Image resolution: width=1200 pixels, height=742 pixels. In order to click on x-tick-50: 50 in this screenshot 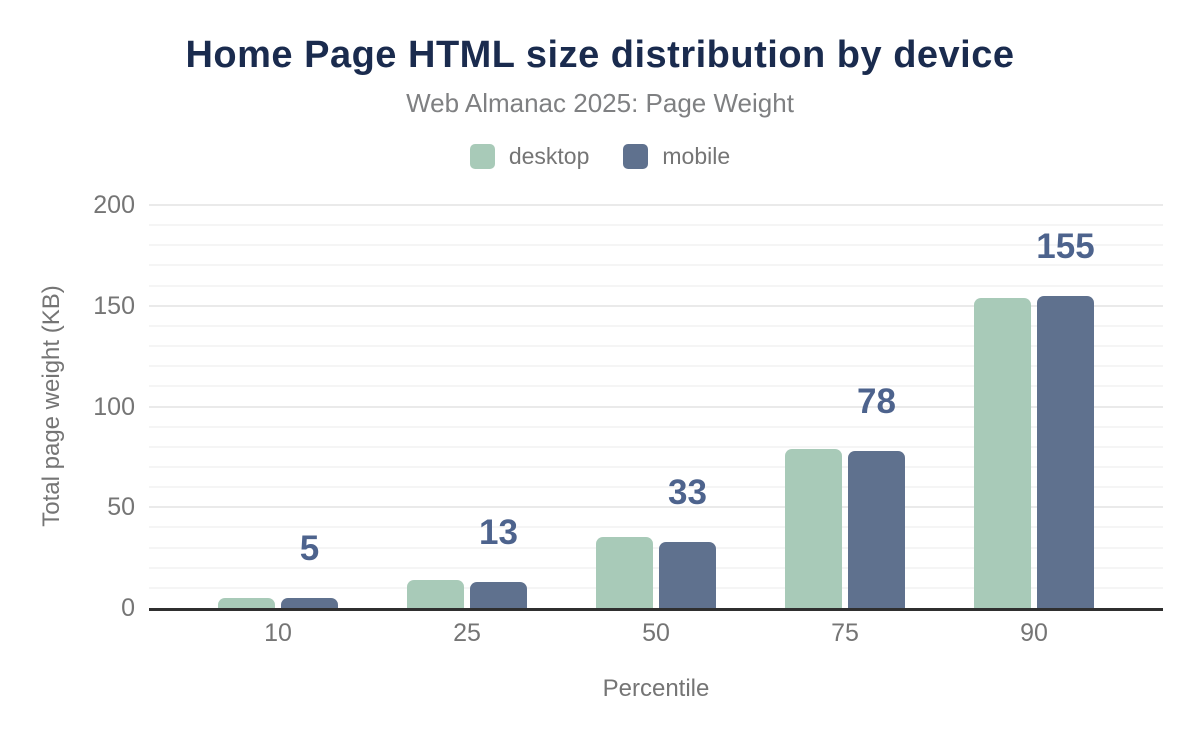, I will do `click(656, 633)`.